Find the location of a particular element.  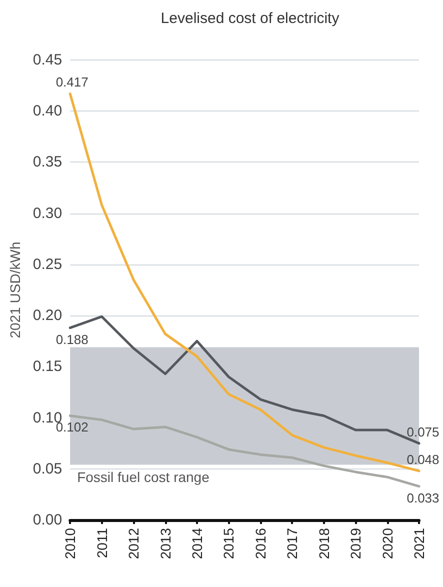

x-tick-label: 2014 is located at coordinates (196, 544).